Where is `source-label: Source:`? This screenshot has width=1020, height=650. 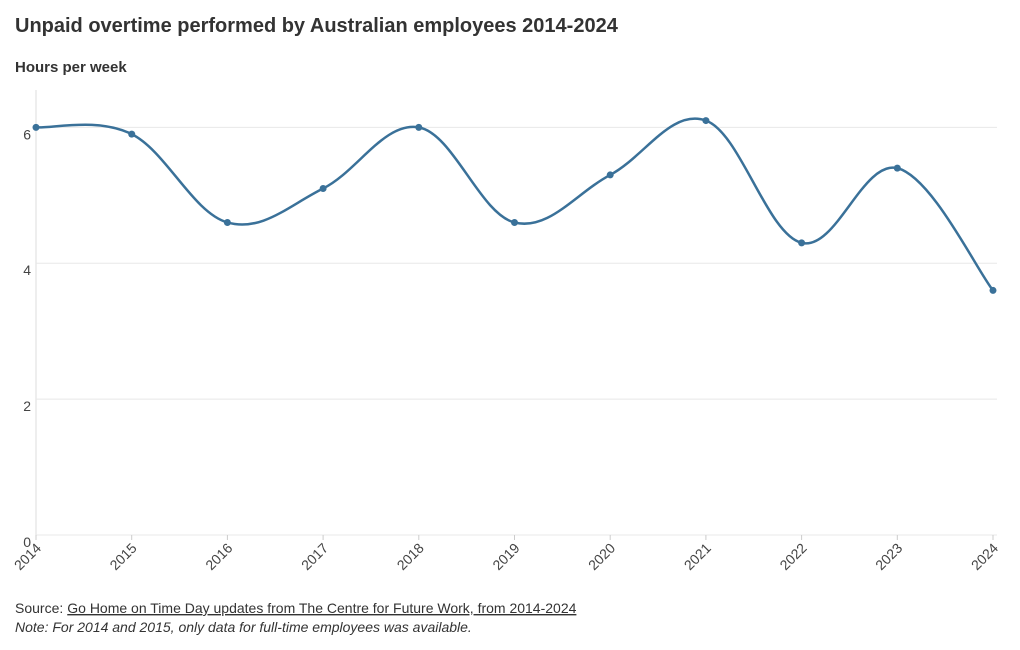
source-label: Source: is located at coordinates (39, 608).